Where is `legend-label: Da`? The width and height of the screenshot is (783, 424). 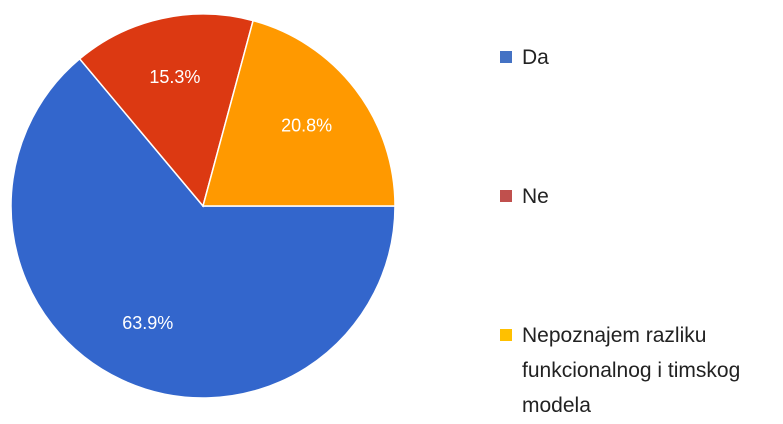
legend-label: Da is located at coordinates (535, 57).